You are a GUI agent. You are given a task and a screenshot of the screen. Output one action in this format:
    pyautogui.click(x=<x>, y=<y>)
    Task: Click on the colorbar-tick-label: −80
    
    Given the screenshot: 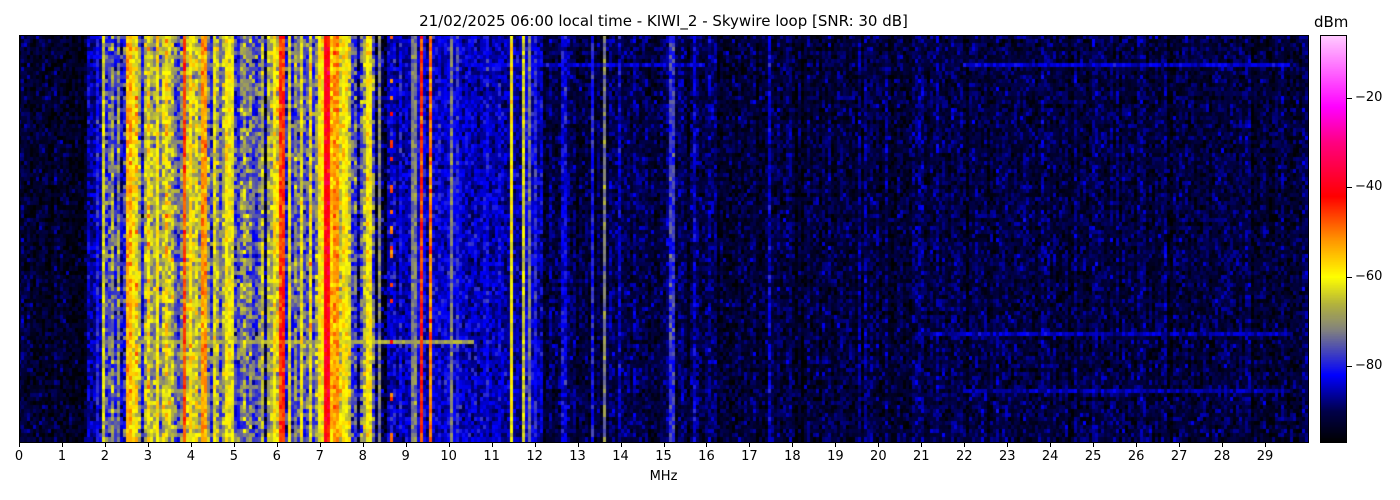 What is the action you would take?
    pyautogui.click(x=1369, y=365)
    